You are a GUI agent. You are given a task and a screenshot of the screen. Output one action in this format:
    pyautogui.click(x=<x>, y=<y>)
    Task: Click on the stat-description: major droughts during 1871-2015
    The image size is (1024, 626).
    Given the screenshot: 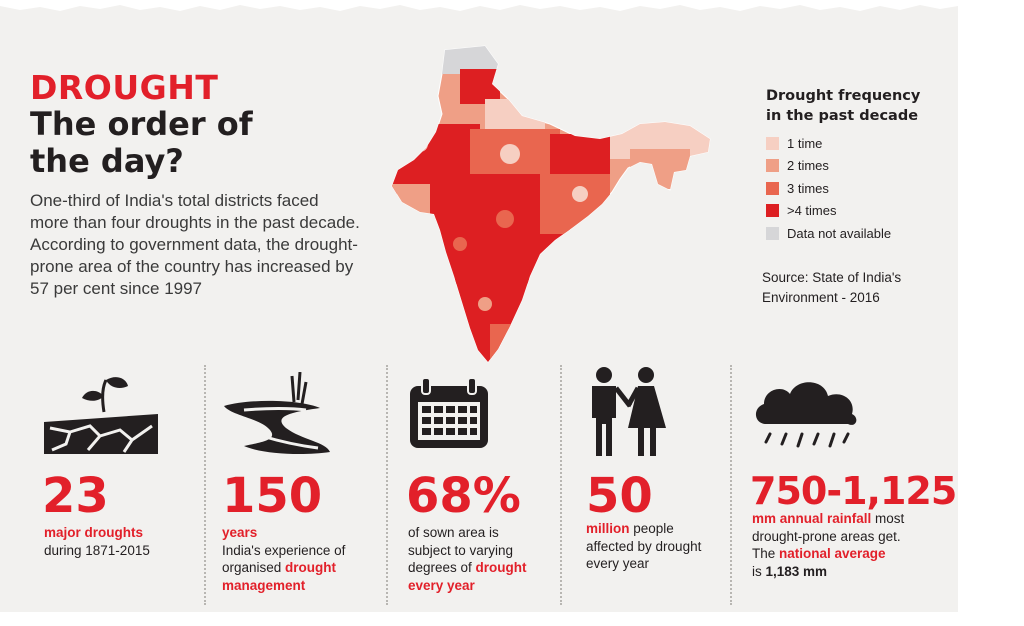 What is the action you would take?
    pyautogui.click(x=97, y=541)
    